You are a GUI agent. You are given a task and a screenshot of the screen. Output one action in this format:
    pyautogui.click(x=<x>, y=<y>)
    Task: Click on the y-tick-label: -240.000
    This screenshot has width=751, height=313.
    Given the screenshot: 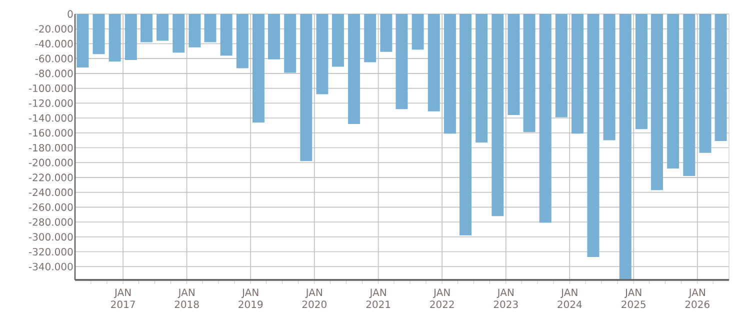 What is the action you would take?
    pyautogui.click(x=50, y=192)
    